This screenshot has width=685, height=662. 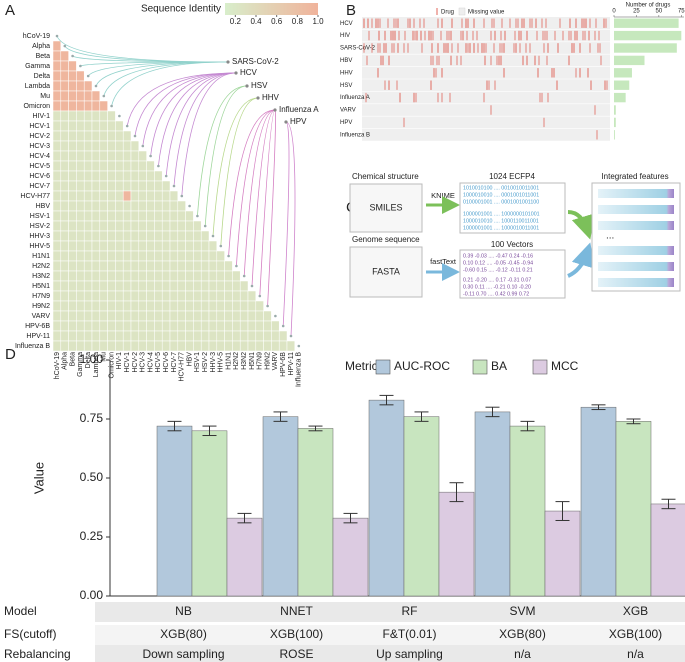 What do you see at coordinates (41, 316) in the screenshot?
I see `row-label: VARV` at bounding box center [41, 316].